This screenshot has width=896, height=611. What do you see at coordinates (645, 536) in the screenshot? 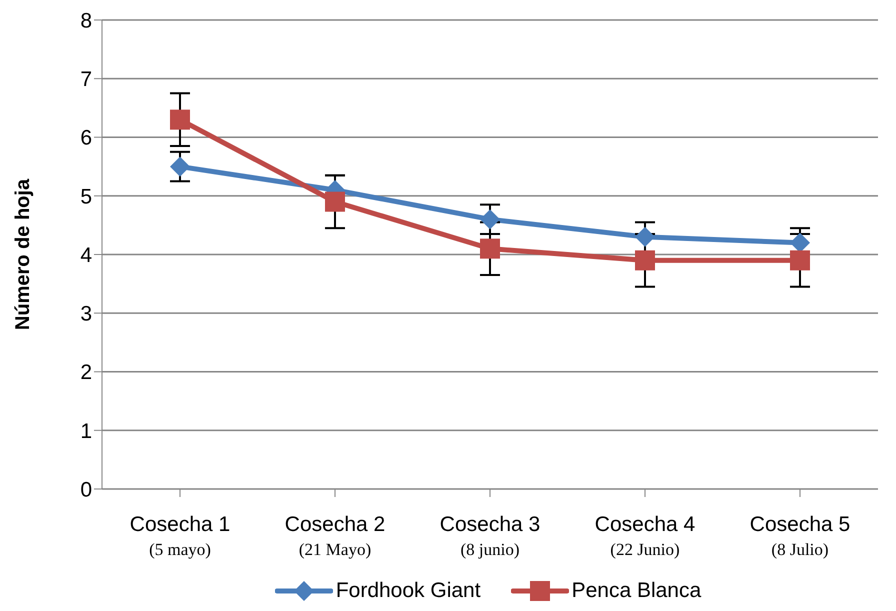
I see `x-tick-label: Cosecha 4 (22 Junio)` at bounding box center [645, 536].